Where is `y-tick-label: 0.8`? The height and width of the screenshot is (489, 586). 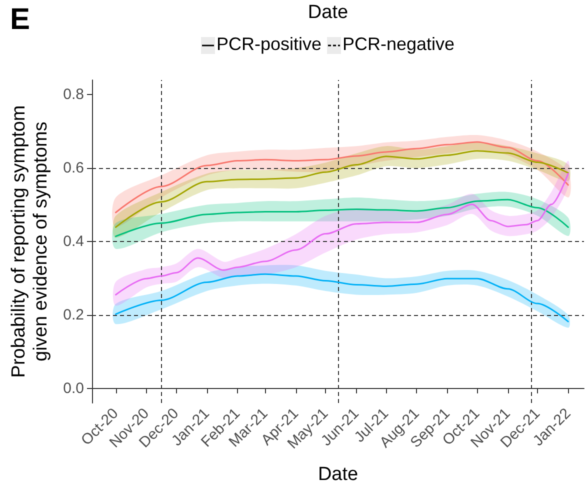
y-tick-label: 0.8 is located at coordinates (73, 95).